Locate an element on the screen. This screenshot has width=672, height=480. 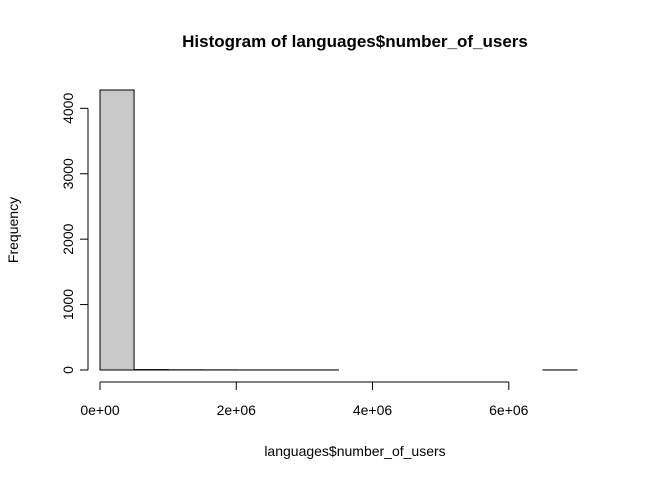
y-tick-label: 2000 is located at coordinates (68, 238).